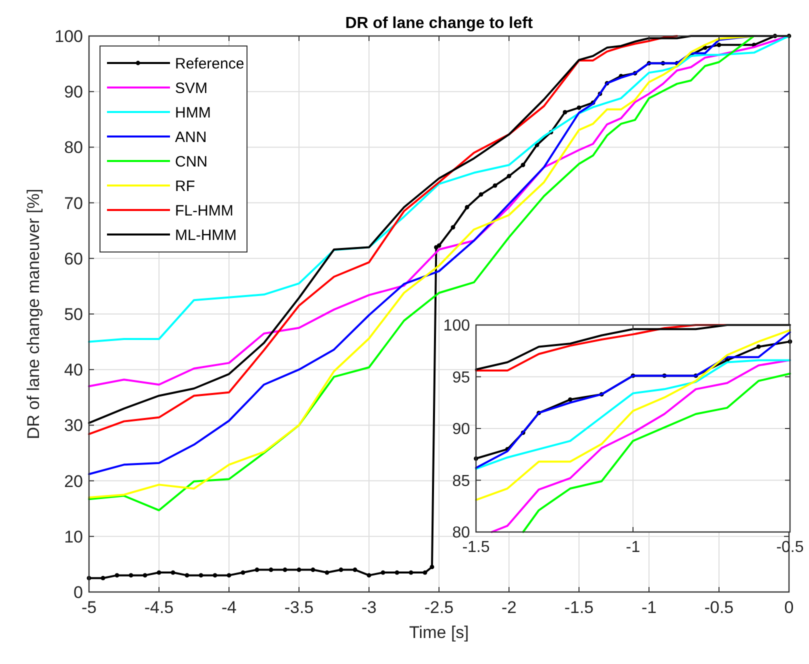  Describe the element at coordinates (204, 211) in the screenshot. I see `legend-label: FL-HMM` at that location.